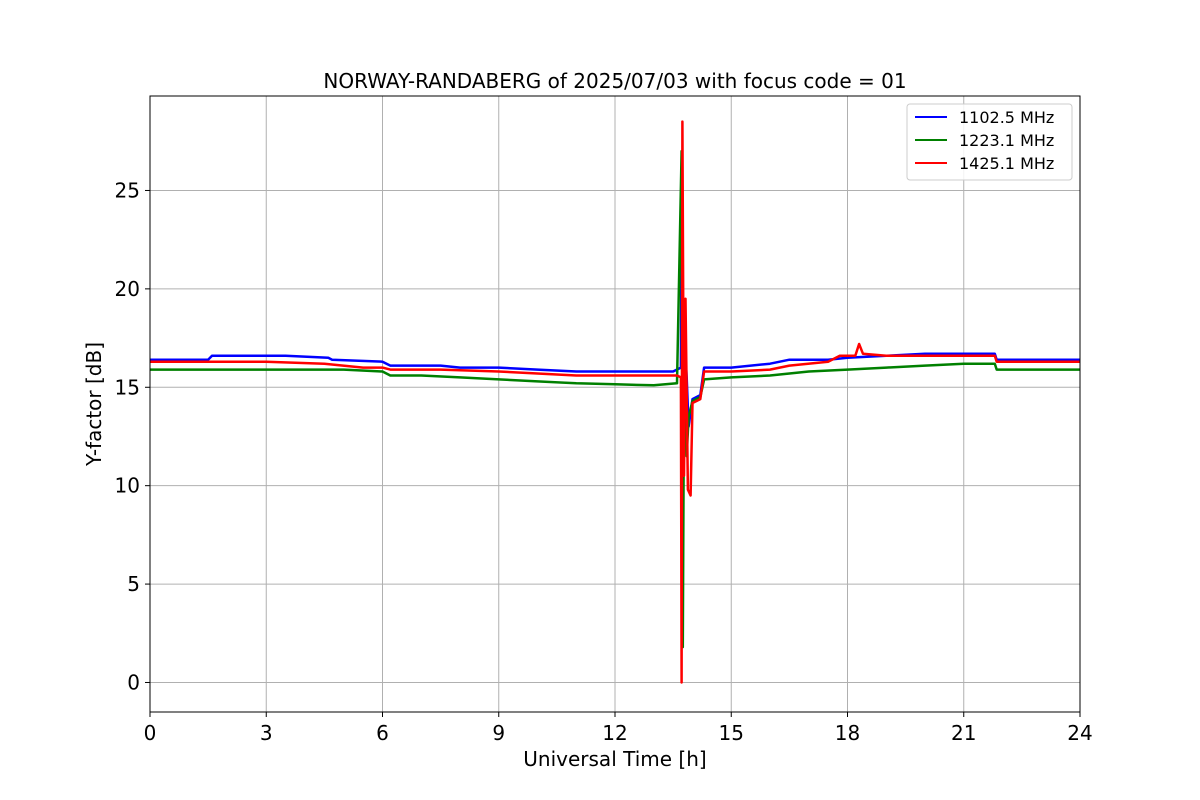  What do you see at coordinates (94, 404) in the screenshot?
I see `y-axis-label: Y-factor [dB]` at bounding box center [94, 404].